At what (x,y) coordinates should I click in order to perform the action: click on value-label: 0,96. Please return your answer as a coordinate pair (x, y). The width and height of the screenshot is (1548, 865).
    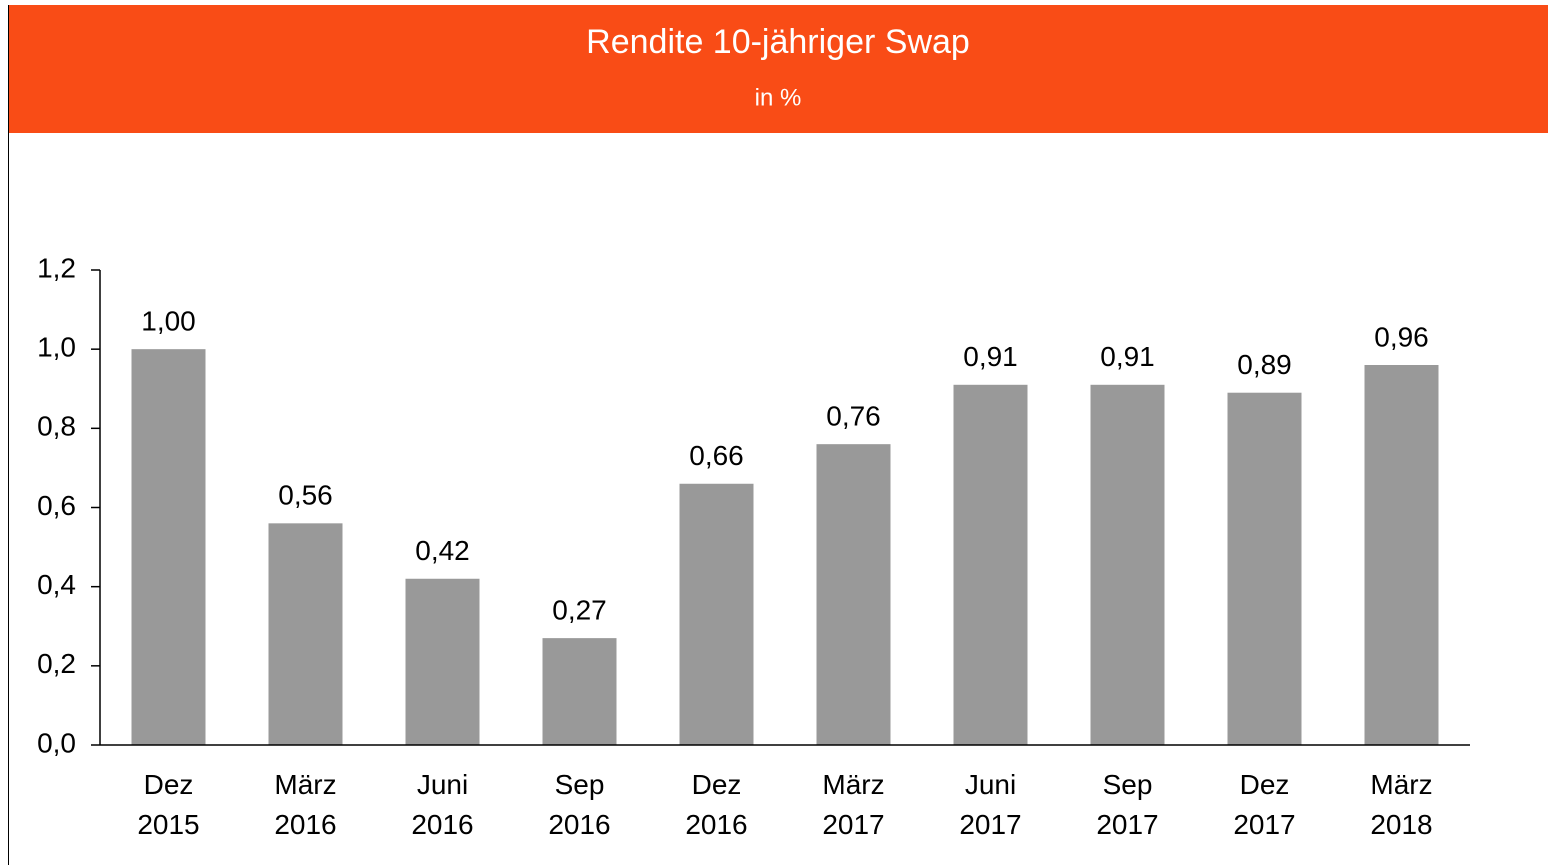
    Looking at the image, I should click on (1401, 336).